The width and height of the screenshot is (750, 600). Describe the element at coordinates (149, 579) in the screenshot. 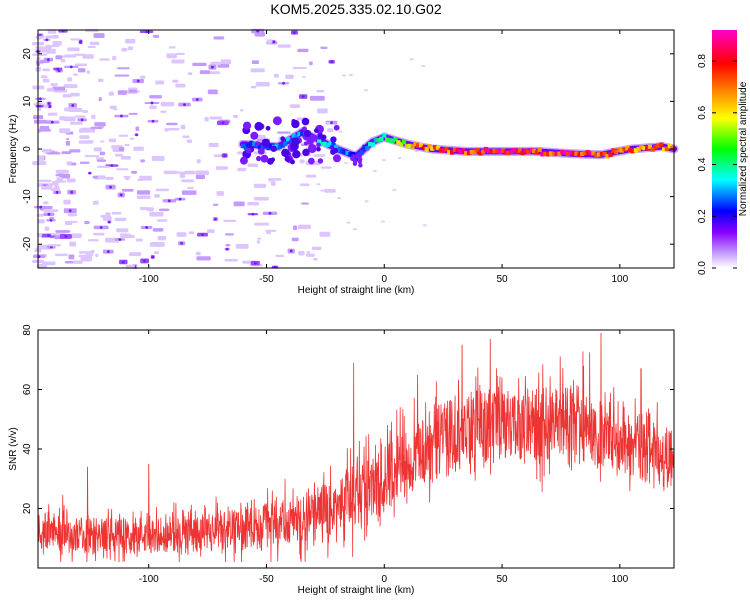

I see `snr-x-tick-label: -100` at that location.